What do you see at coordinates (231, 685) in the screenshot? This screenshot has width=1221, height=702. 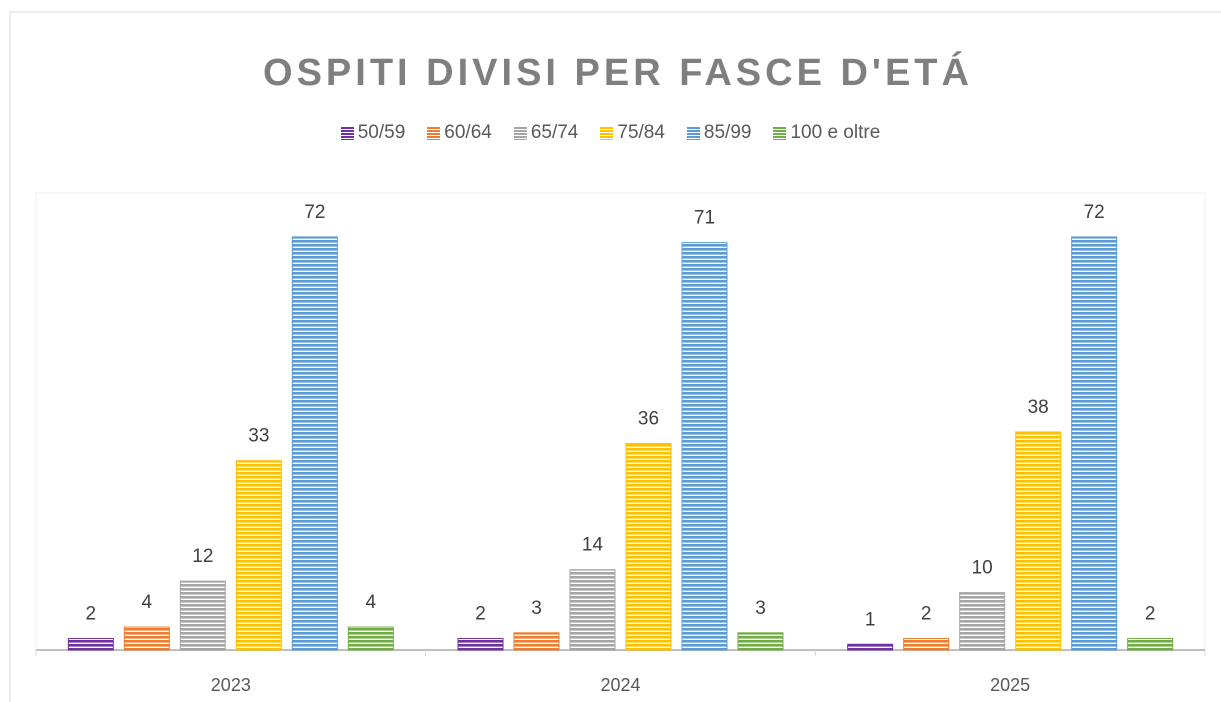 I see `x-tick-label: 2023` at bounding box center [231, 685].